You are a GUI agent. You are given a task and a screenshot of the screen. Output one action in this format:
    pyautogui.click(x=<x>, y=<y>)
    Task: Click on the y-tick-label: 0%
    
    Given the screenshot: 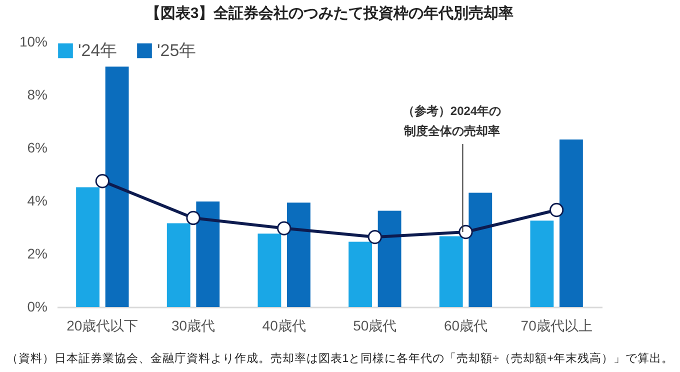 What is the action you would take?
    pyautogui.click(x=37, y=306)
    